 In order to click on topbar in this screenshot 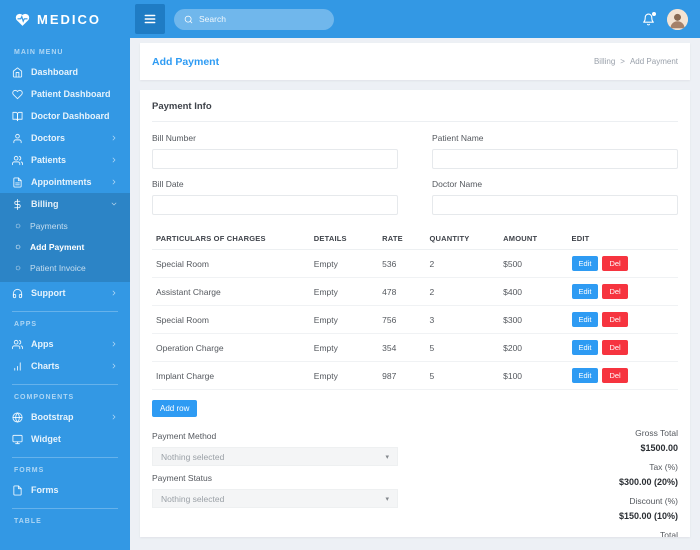, I will do `click(415, 19)`.